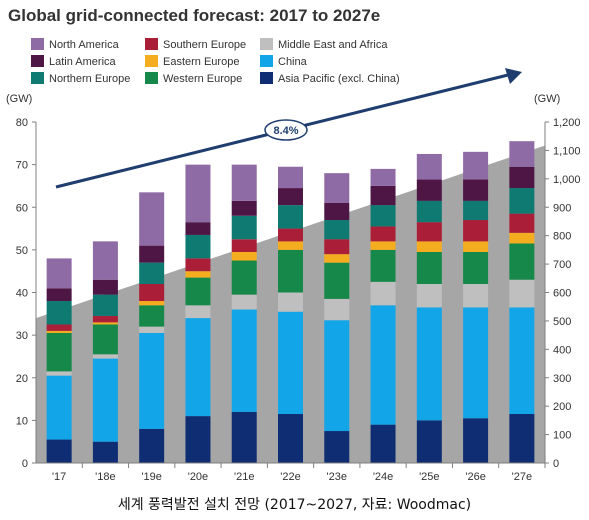 The height and width of the screenshot is (520, 589). What do you see at coordinates (337, 477) in the screenshot?
I see `x-tick-label: '23e` at bounding box center [337, 477].